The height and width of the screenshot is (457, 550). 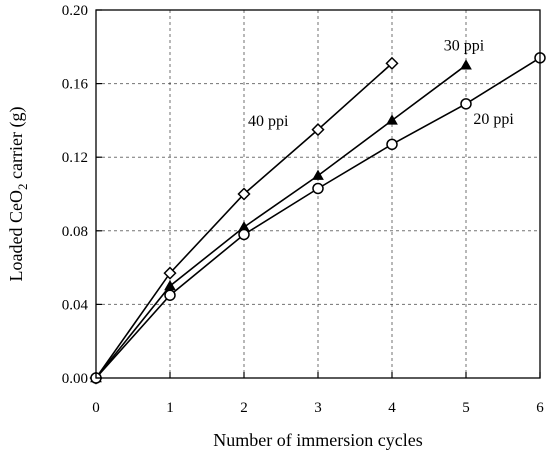 I want to click on x-tick-label: 3, so click(x=318, y=408).